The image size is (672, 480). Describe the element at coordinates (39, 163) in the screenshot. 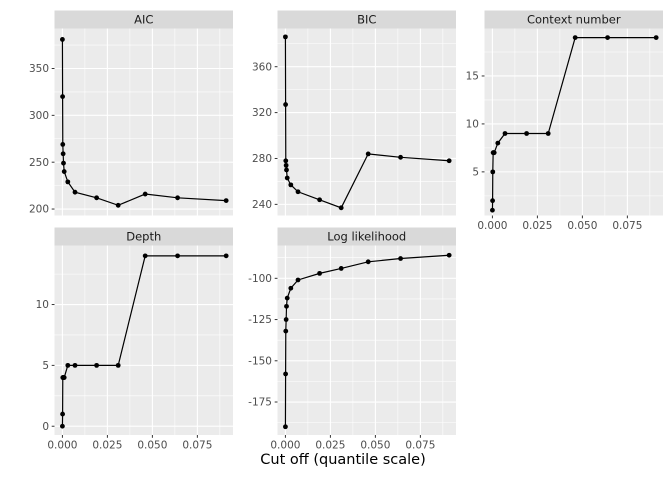

I see `y-tick-label: 250` at that location.